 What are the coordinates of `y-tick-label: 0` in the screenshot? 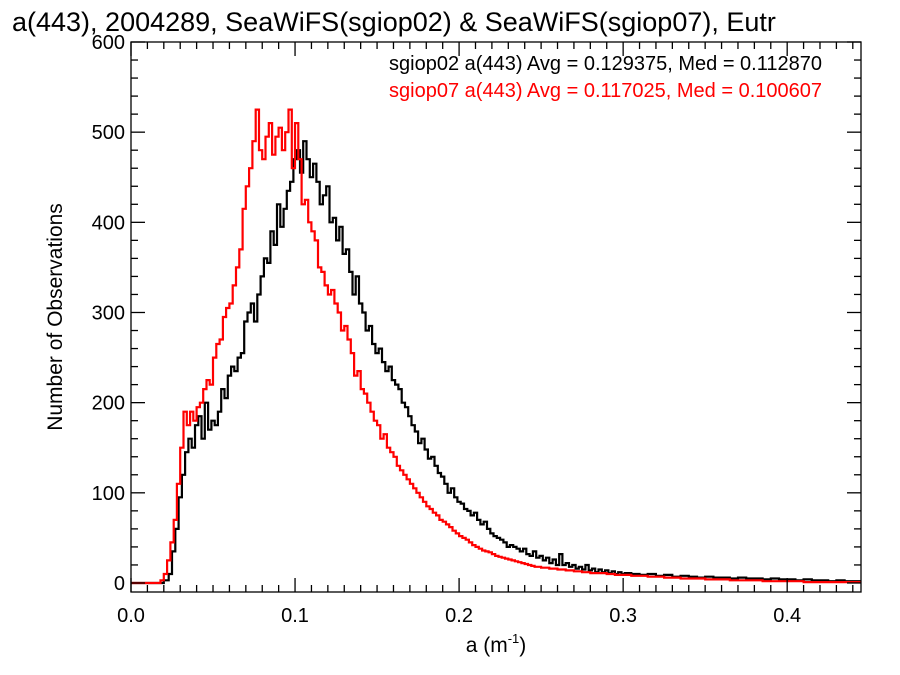 It's located at (119, 584).